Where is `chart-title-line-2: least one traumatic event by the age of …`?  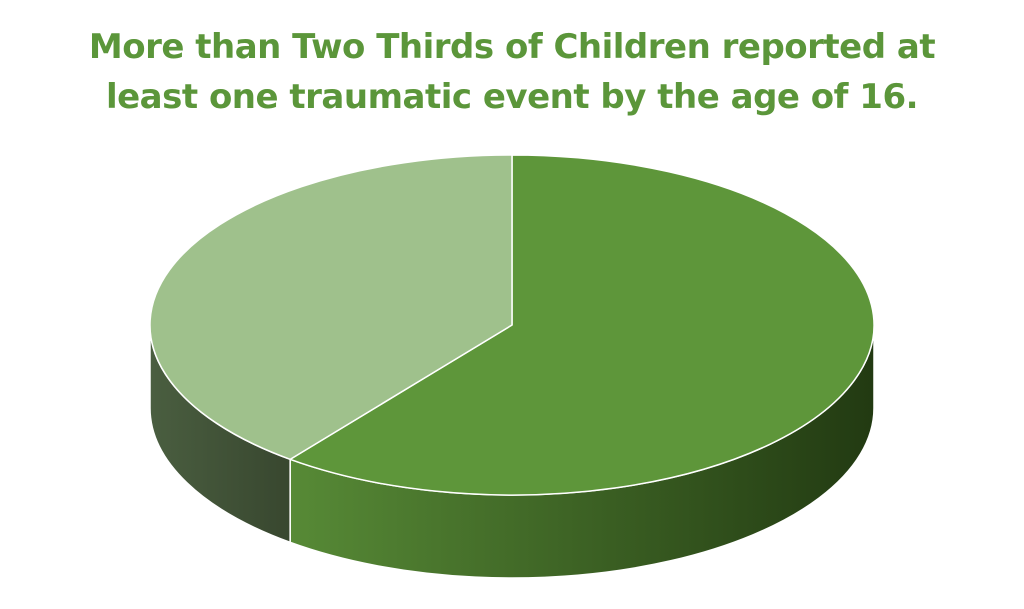
chart-title-line-2: least one traumatic event by the age of … is located at coordinates (512, 97).